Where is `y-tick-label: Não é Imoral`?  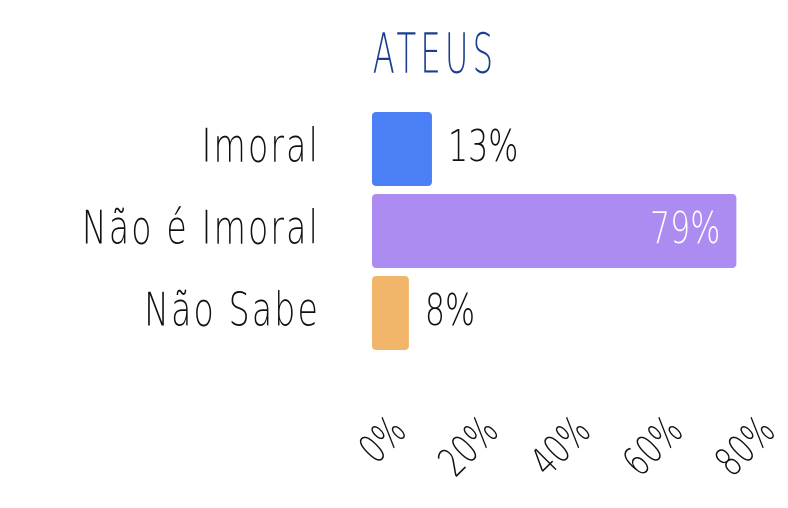 y-tick-label: Não é Imoral is located at coordinates (201, 228).